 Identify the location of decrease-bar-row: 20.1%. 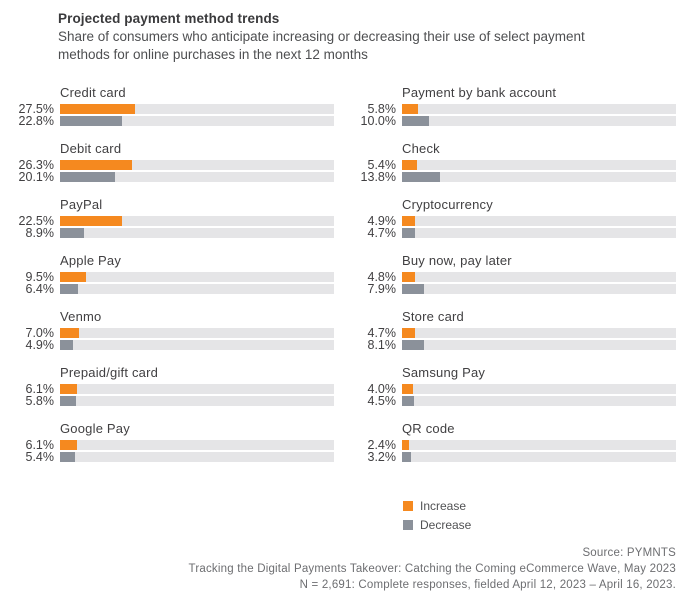
(168, 177).